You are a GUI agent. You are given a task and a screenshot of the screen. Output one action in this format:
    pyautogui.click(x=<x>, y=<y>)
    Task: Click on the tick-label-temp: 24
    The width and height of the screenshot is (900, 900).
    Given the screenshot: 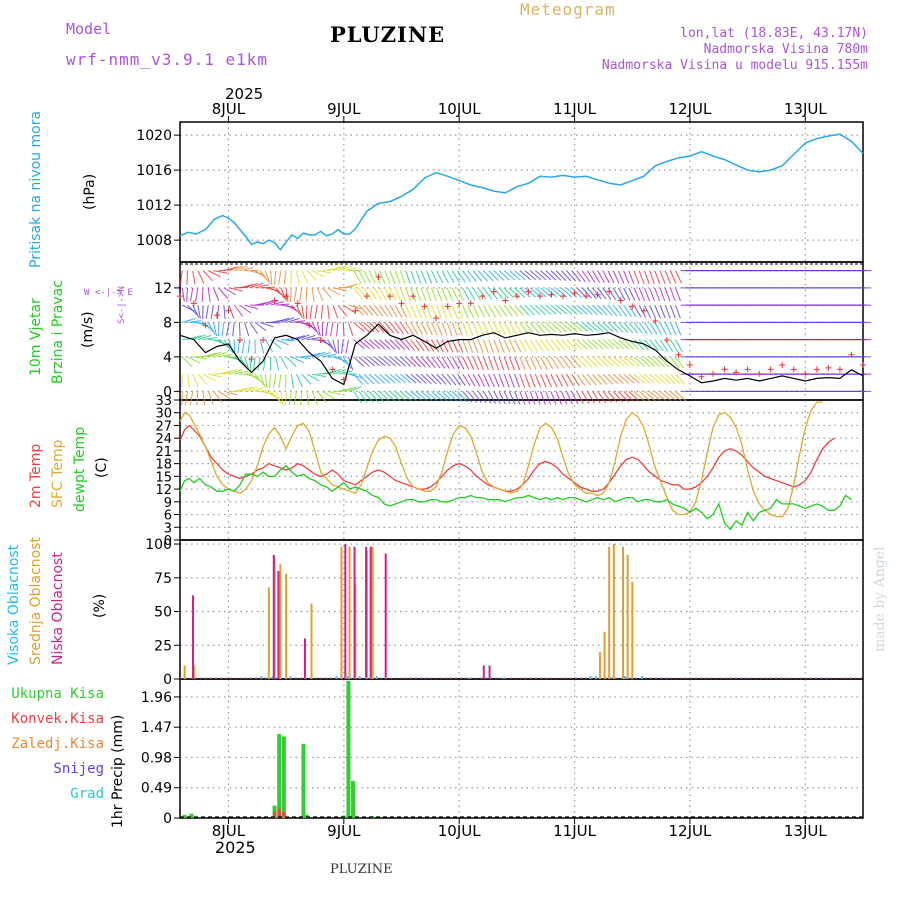 What is the action you would take?
    pyautogui.click(x=163, y=439)
    